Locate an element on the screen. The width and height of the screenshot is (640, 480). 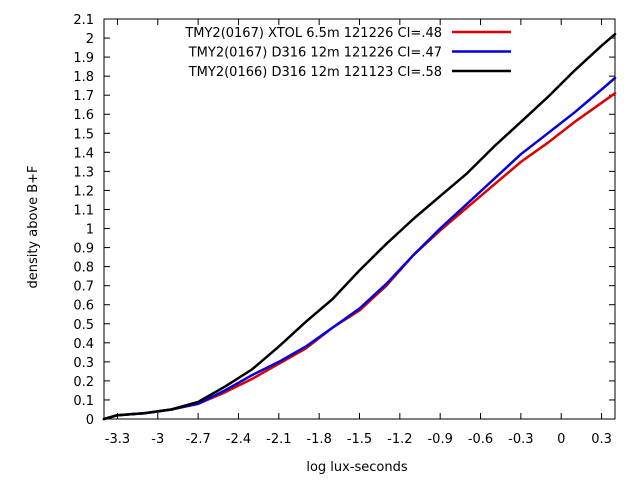
x-tick-label: -1.5 is located at coordinates (359, 439).